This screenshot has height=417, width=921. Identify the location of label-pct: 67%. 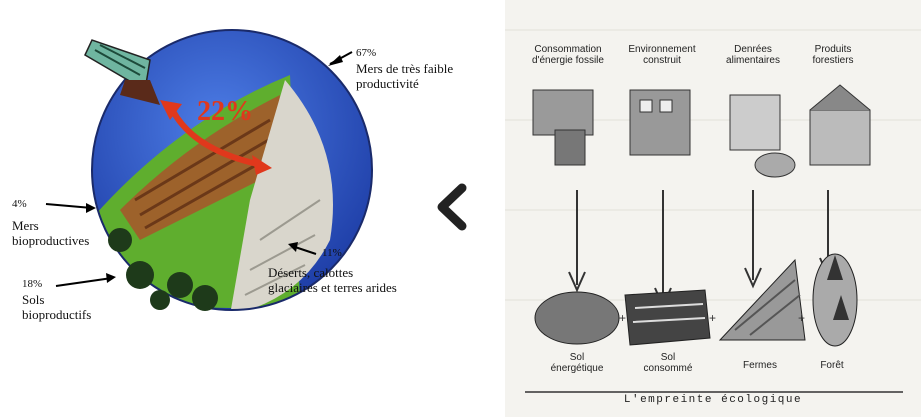
(366, 53).